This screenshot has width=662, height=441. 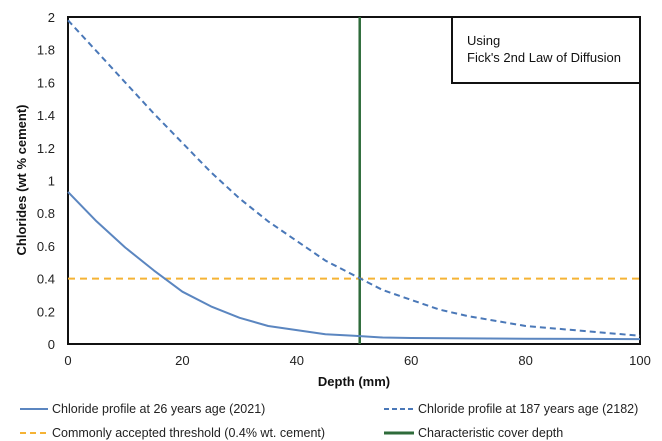 I want to click on y-tick-label: 0.8, so click(x=46, y=213).